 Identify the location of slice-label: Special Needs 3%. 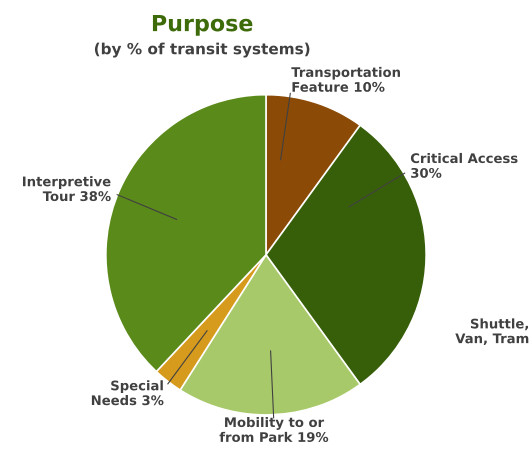
(128, 393).